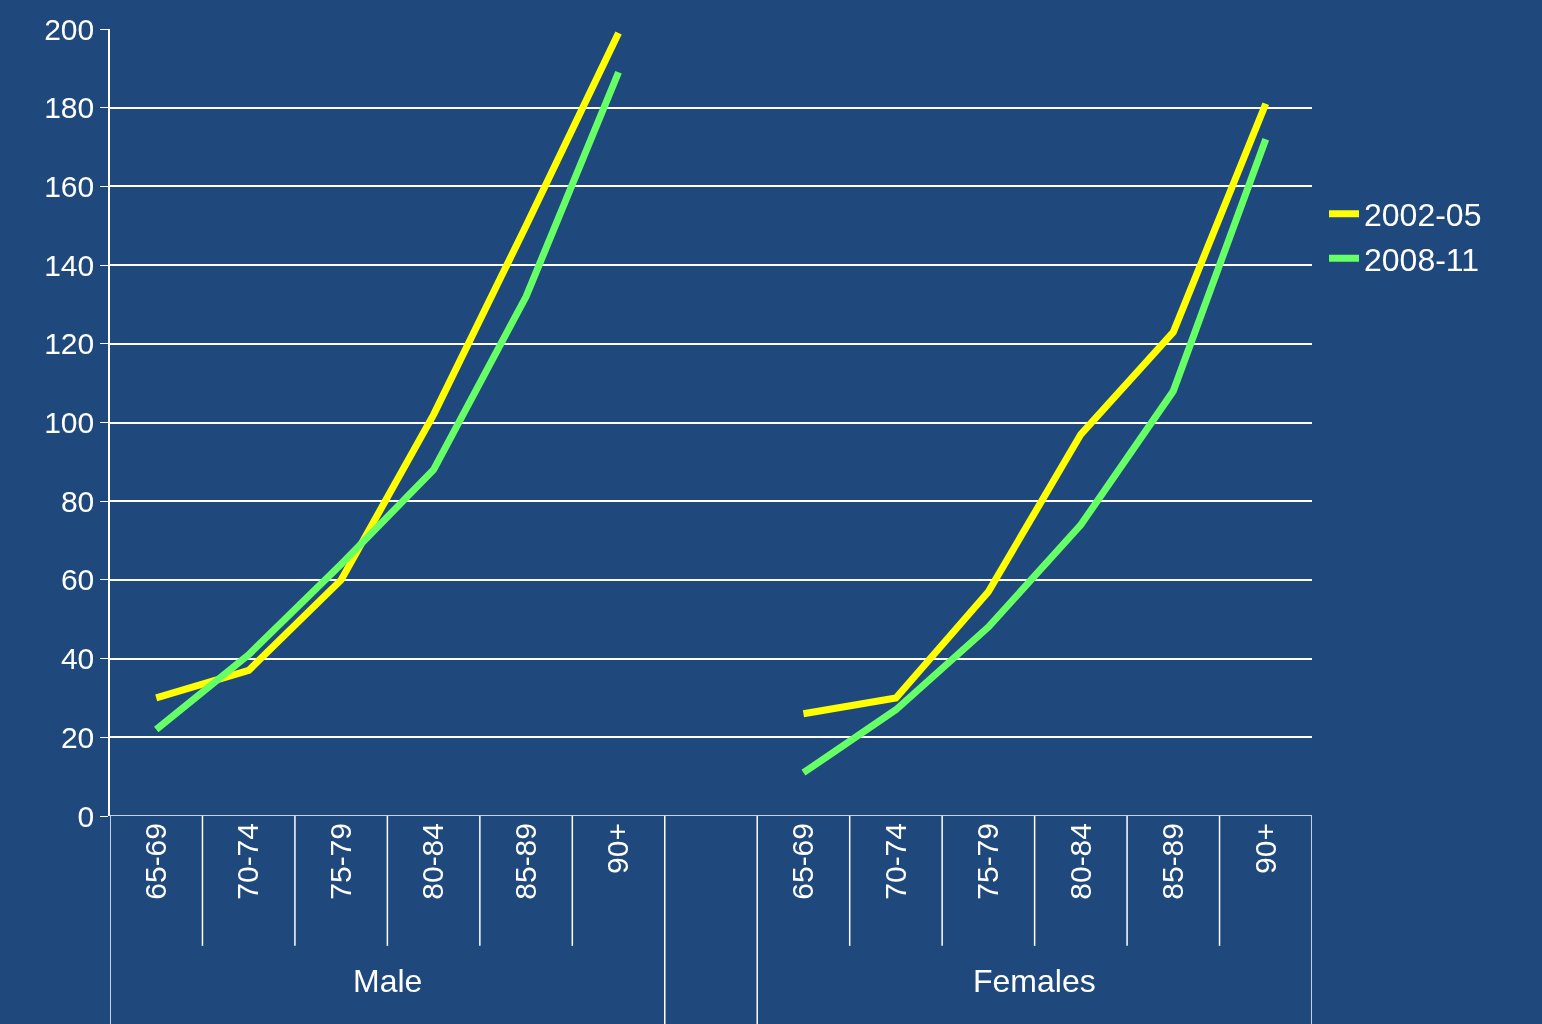 This screenshot has width=1542, height=1024. What do you see at coordinates (1422, 259) in the screenshot?
I see `legend-label: 2008-11` at bounding box center [1422, 259].